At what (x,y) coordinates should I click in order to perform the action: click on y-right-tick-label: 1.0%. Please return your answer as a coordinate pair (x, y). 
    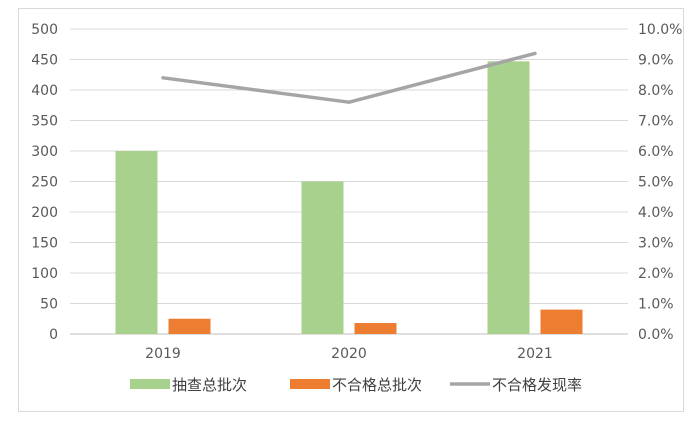
    Looking at the image, I should click on (656, 305).